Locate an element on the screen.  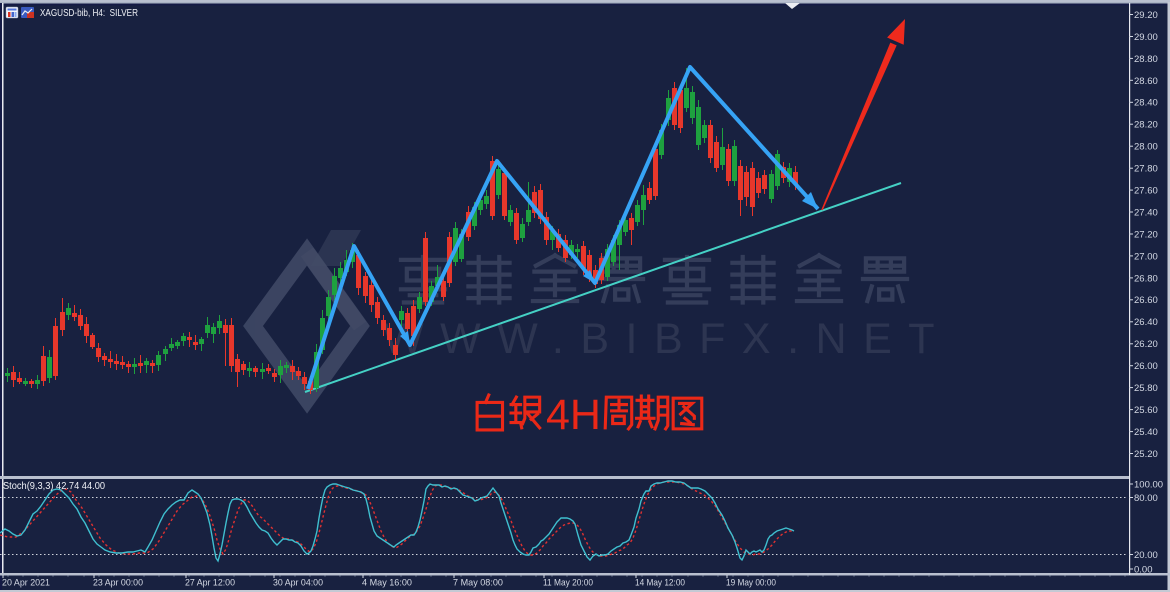
svg-text: Stoch(9,3,3) 42.74 44.00 is located at coordinates (54, 486).